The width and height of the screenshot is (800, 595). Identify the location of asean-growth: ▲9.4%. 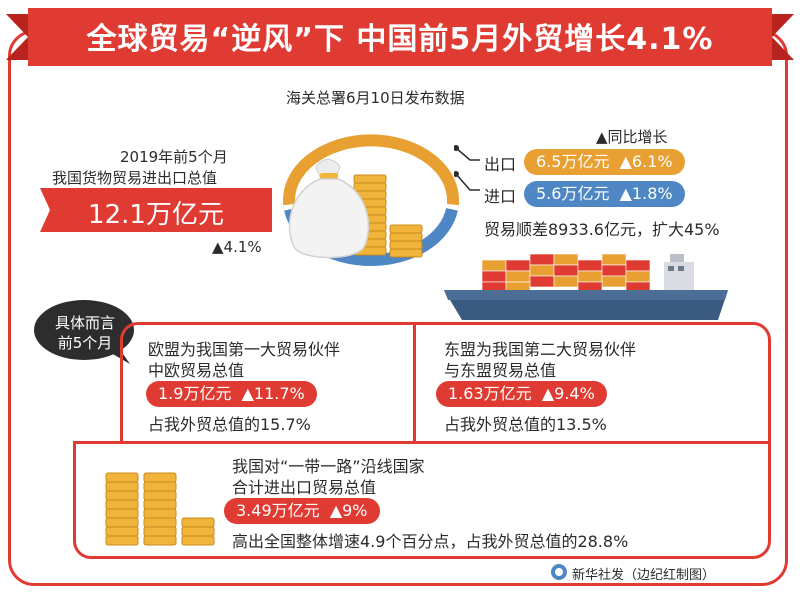
(568, 393).